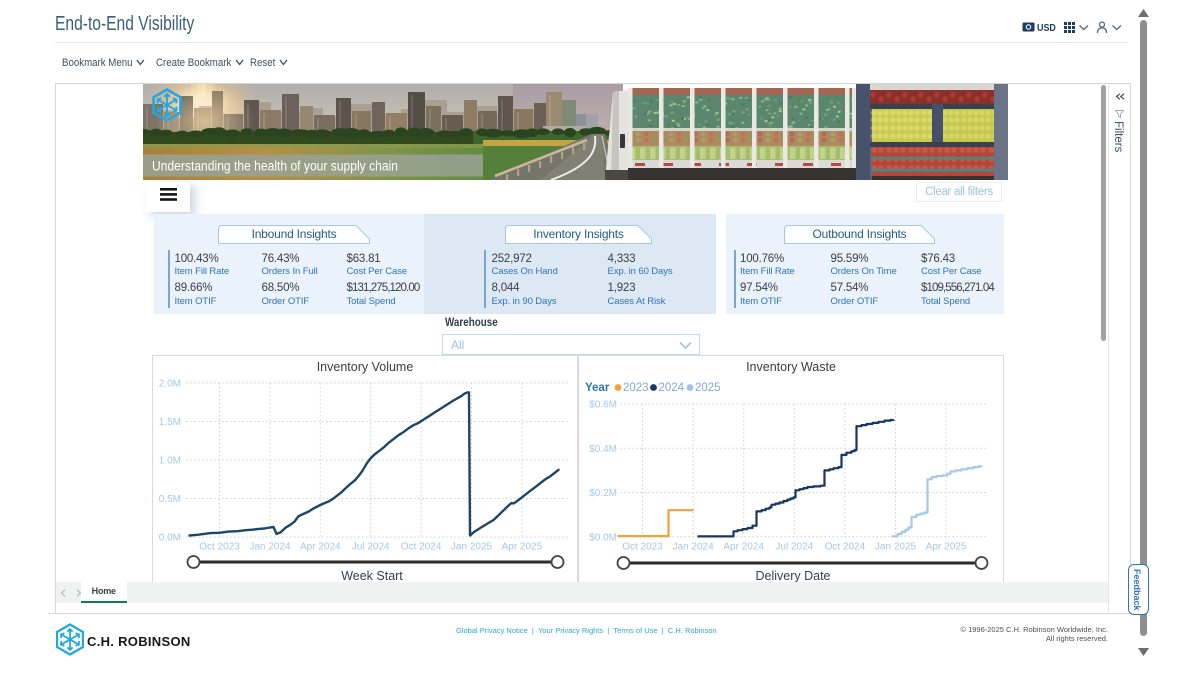 The image size is (1200, 675). I want to click on svg-text: 2023, so click(636, 388).